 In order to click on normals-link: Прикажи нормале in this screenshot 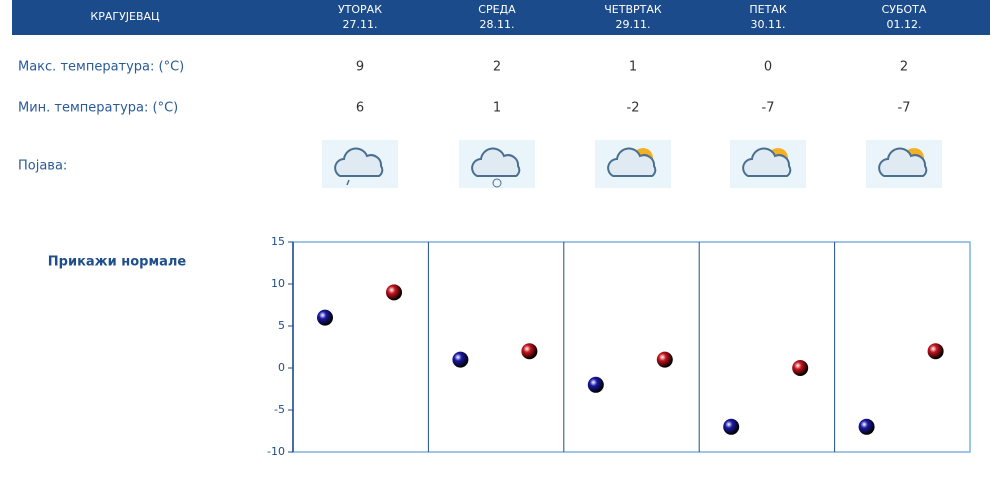, I will do `click(117, 262)`.